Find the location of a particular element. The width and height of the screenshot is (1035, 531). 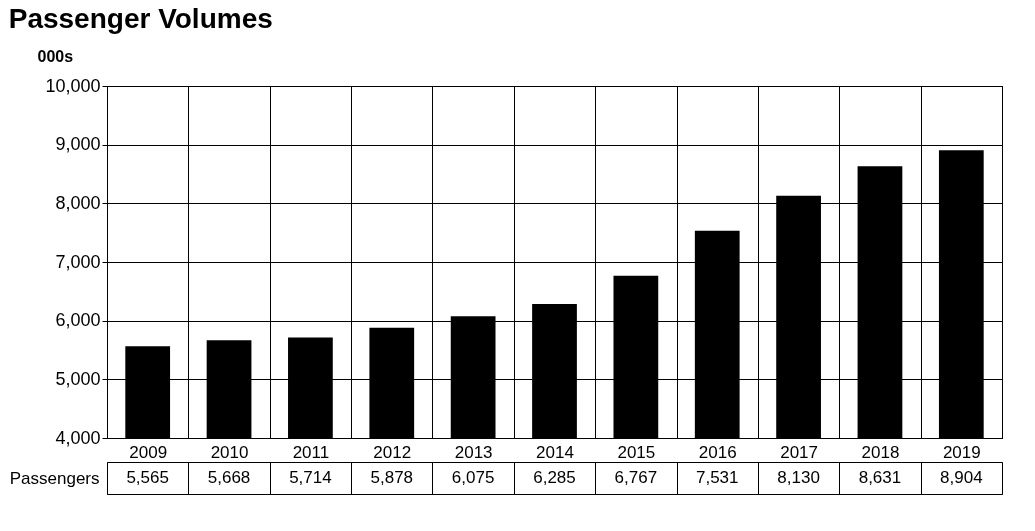

data-label: 5,668 is located at coordinates (229, 477).